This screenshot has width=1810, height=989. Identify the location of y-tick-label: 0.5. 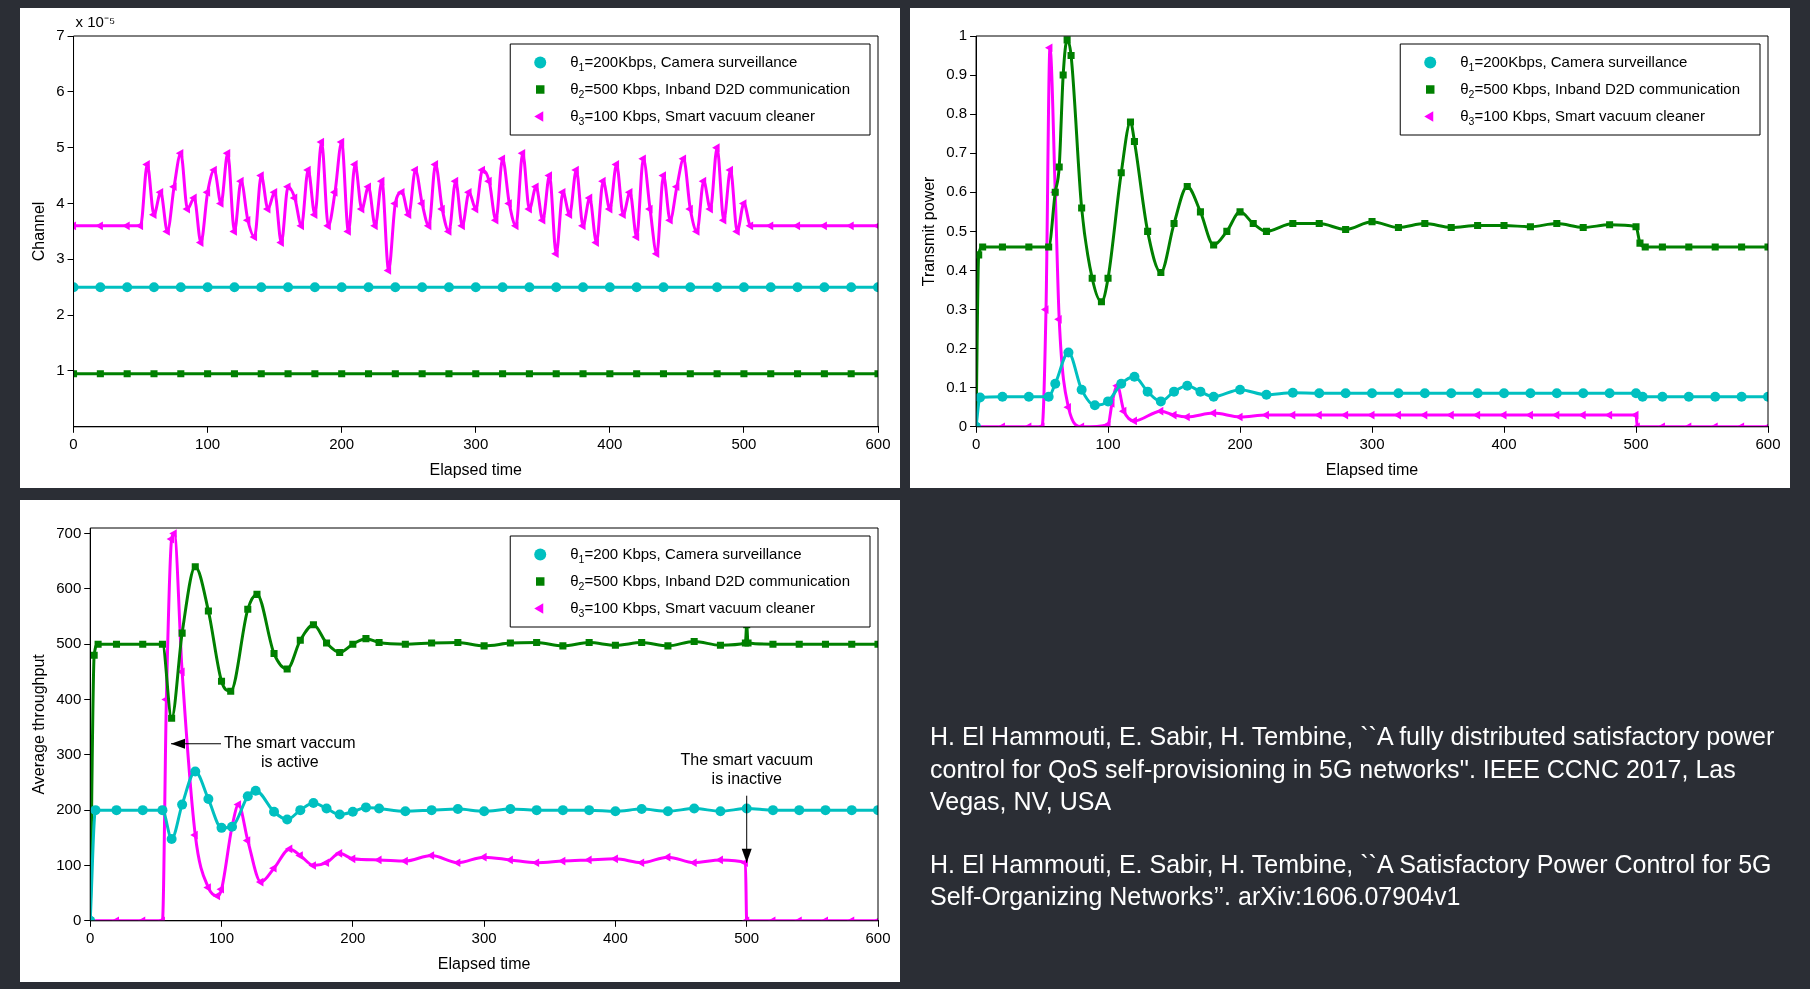
(957, 230).